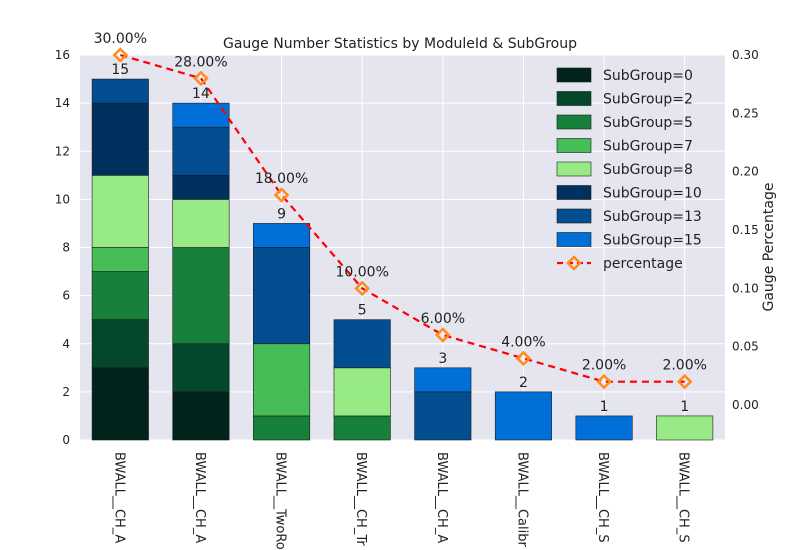  What do you see at coordinates (120, 70) in the screenshot?
I see `bar-total-label: 15` at bounding box center [120, 70].